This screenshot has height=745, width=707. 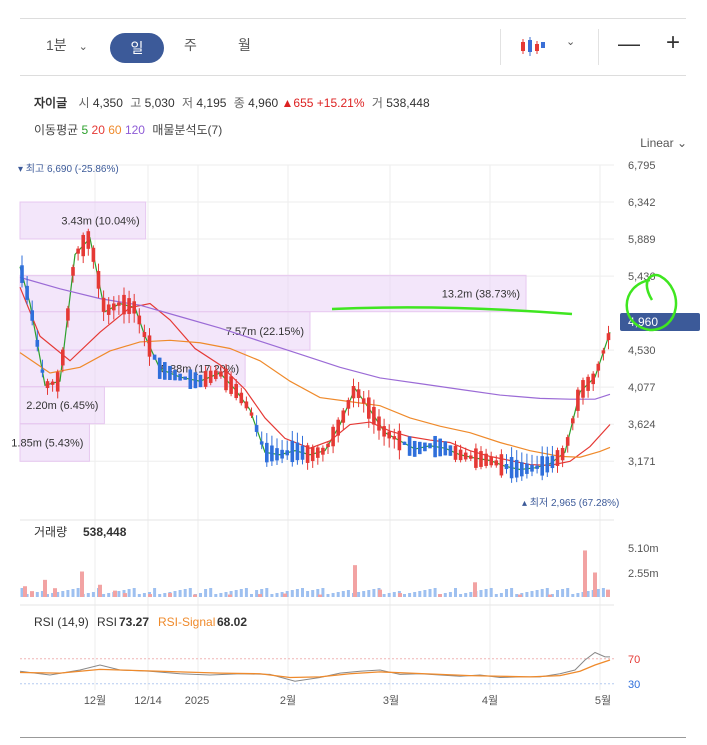 What do you see at coordinates (85, 130) in the screenshot?
I see `ma-5: 5` at bounding box center [85, 130].